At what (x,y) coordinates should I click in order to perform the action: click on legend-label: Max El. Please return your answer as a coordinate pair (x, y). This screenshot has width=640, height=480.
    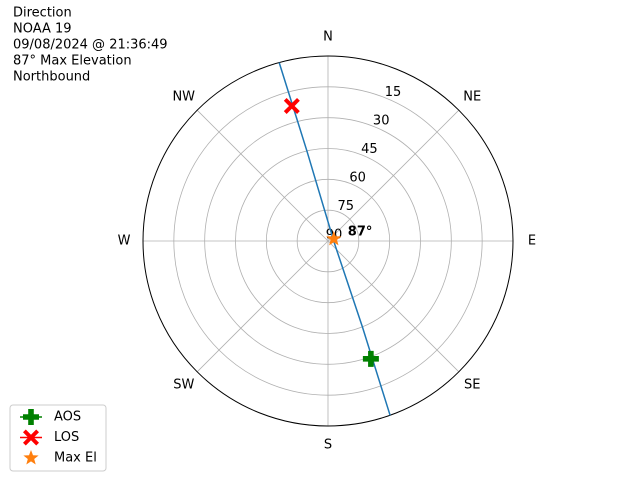
    Looking at the image, I should click on (75, 458).